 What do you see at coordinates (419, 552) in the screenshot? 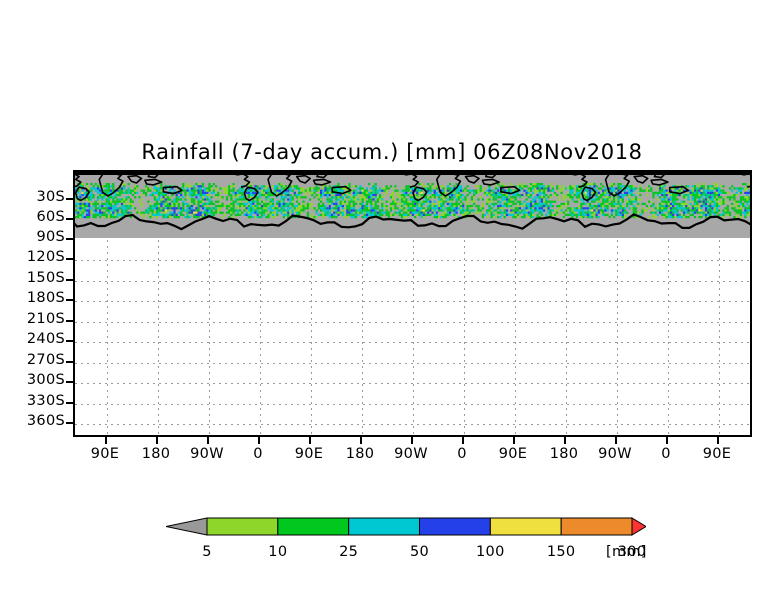
I see `colorbar-tick-label: 50` at bounding box center [419, 552].